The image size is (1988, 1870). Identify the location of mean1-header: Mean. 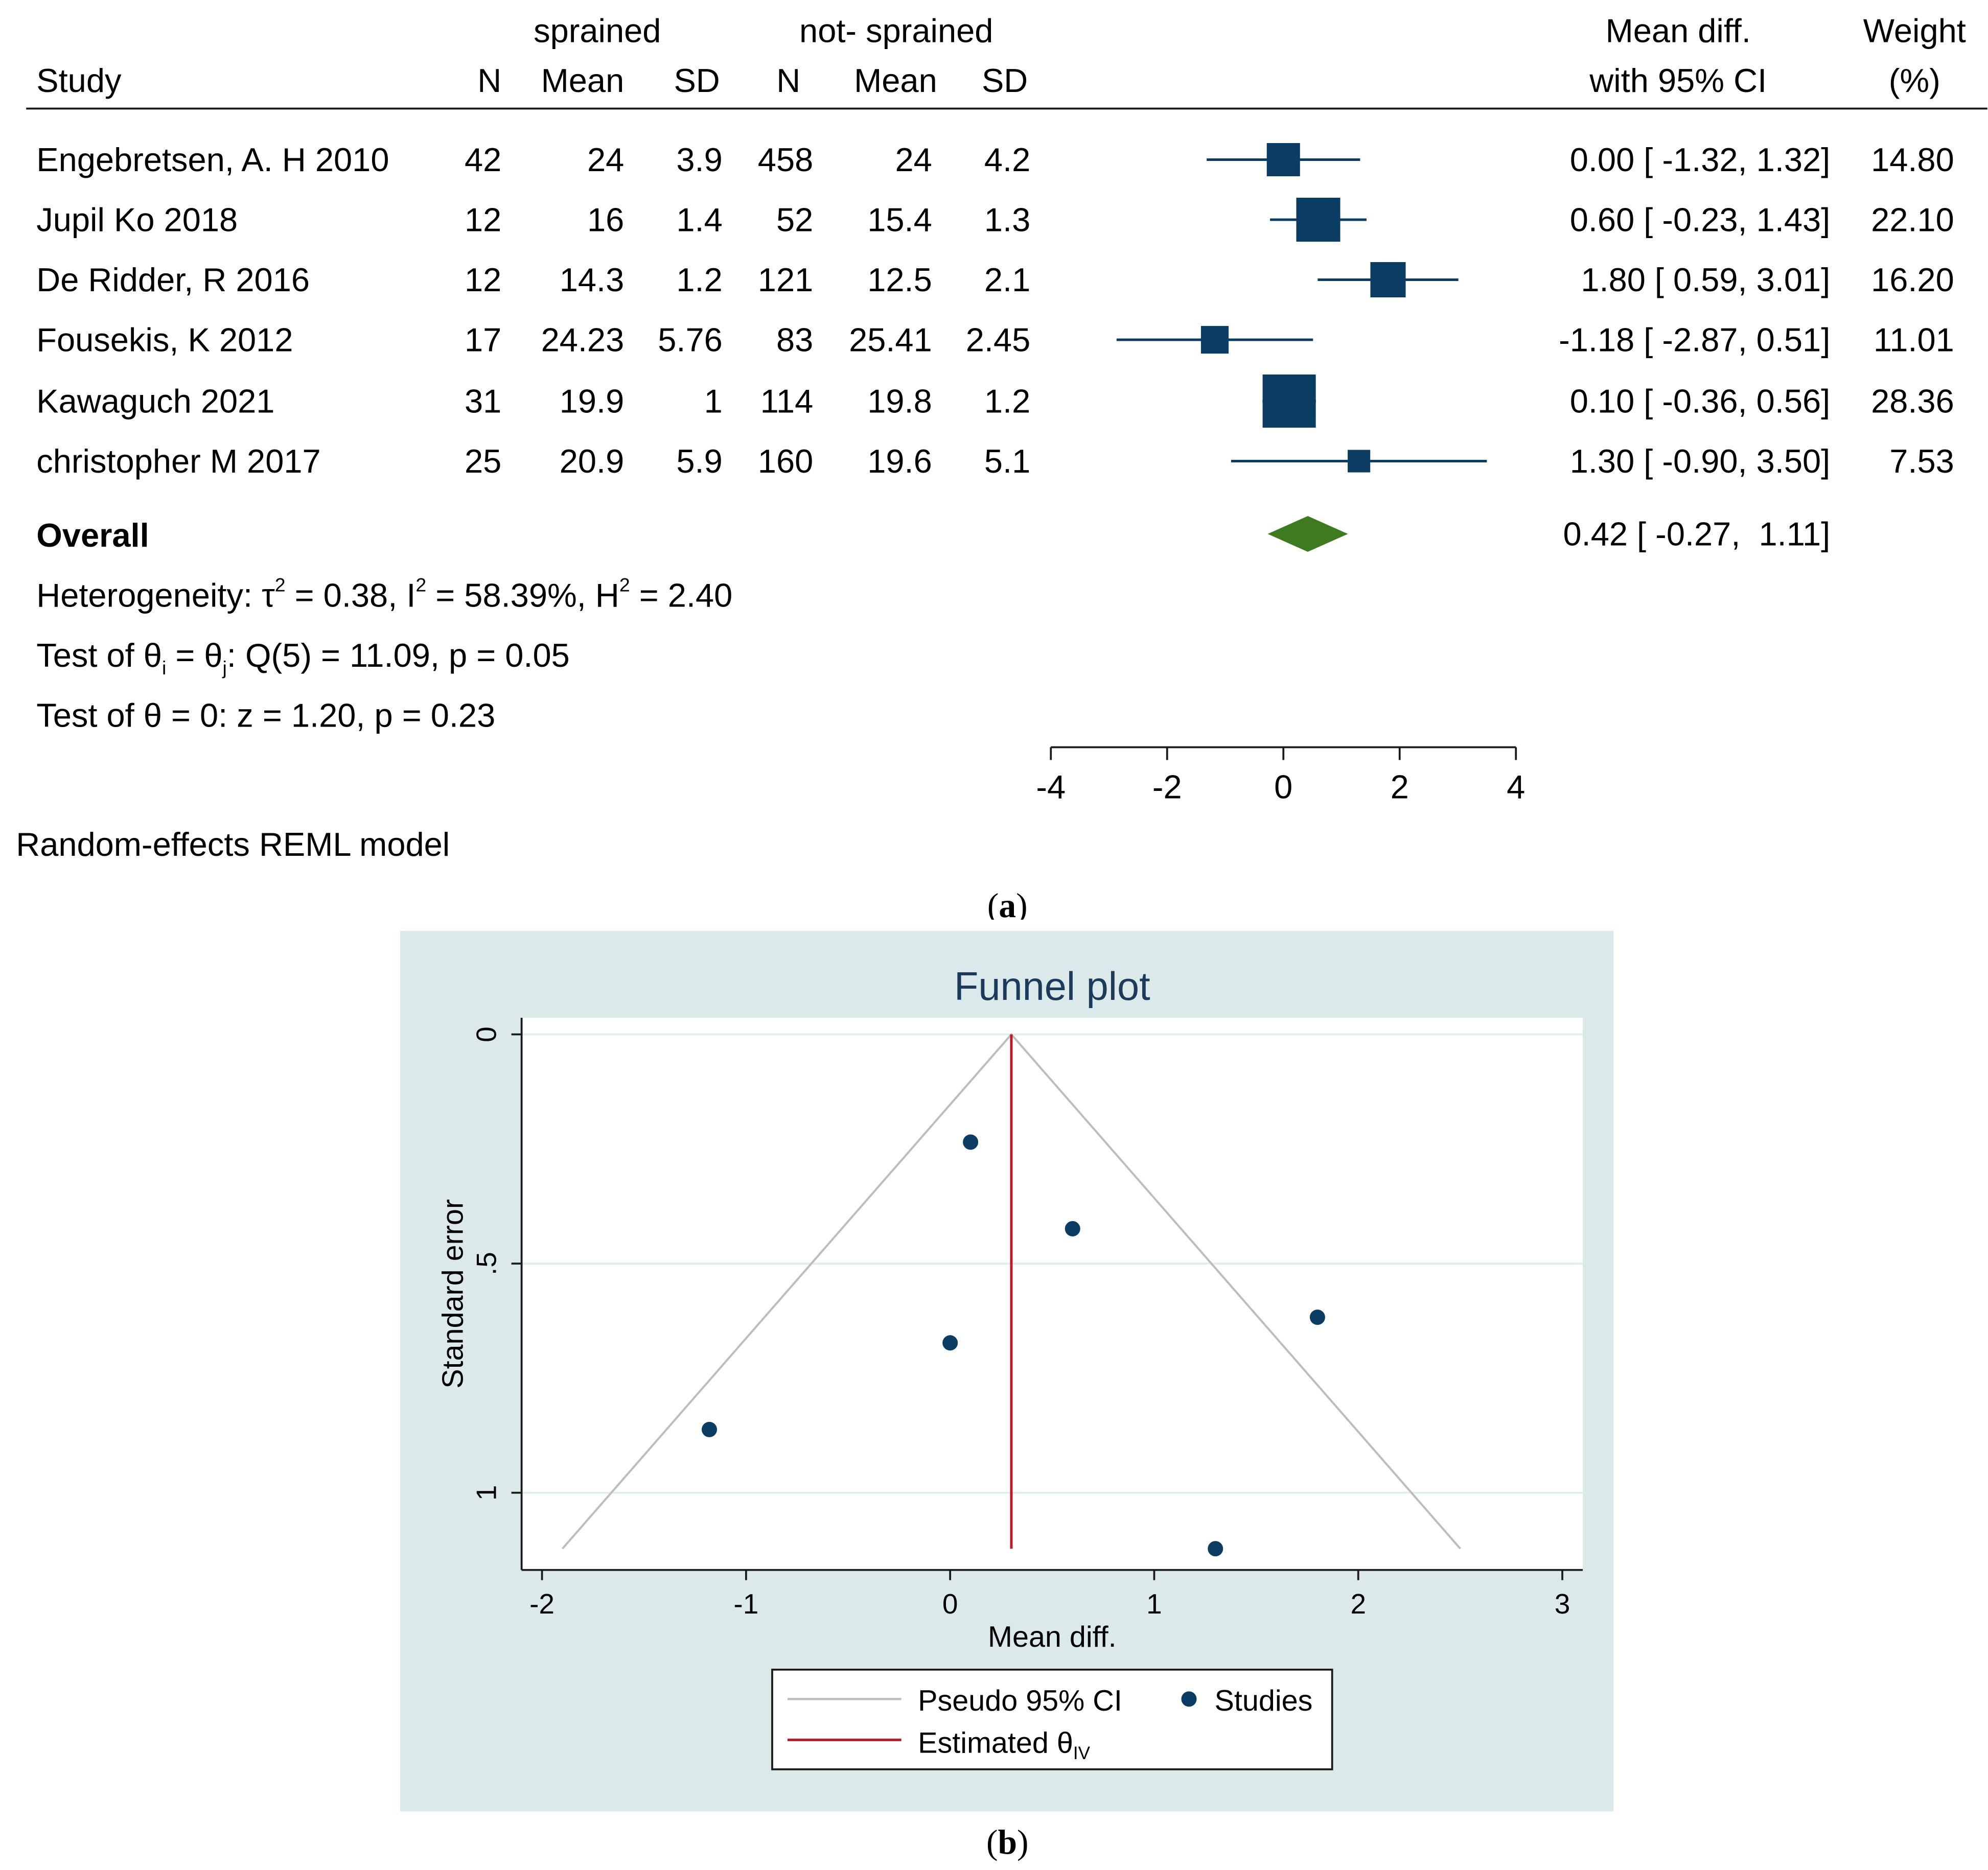
(583, 80).